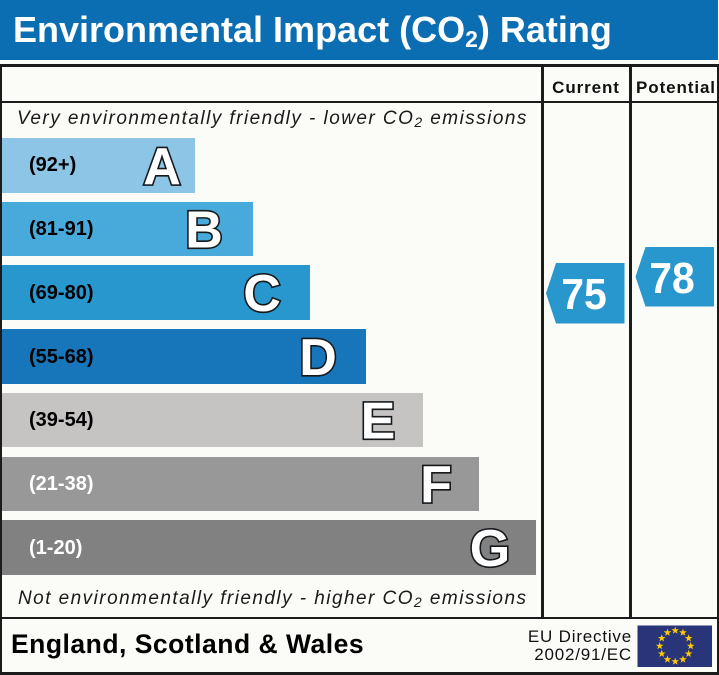 The height and width of the screenshot is (675, 719). Describe the element at coordinates (262, 294) in the screenshot. I see `svg-text: C` at that location.